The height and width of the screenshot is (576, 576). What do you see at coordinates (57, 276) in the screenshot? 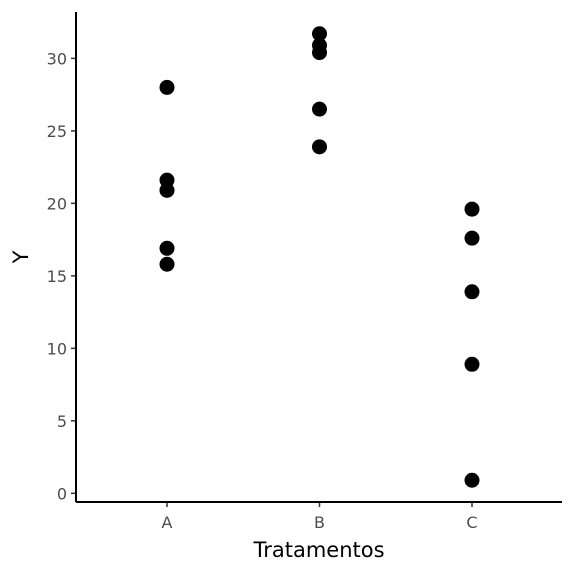
I see `y-tick-label: 15` at bounding box center [57, 276].